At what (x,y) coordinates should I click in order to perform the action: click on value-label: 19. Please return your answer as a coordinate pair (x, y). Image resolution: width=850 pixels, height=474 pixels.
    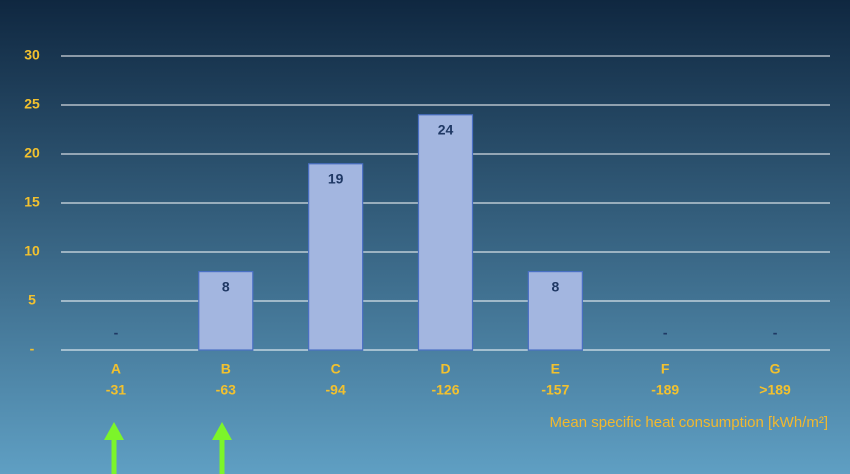
    Looking at the image, I should click on (336, 179).